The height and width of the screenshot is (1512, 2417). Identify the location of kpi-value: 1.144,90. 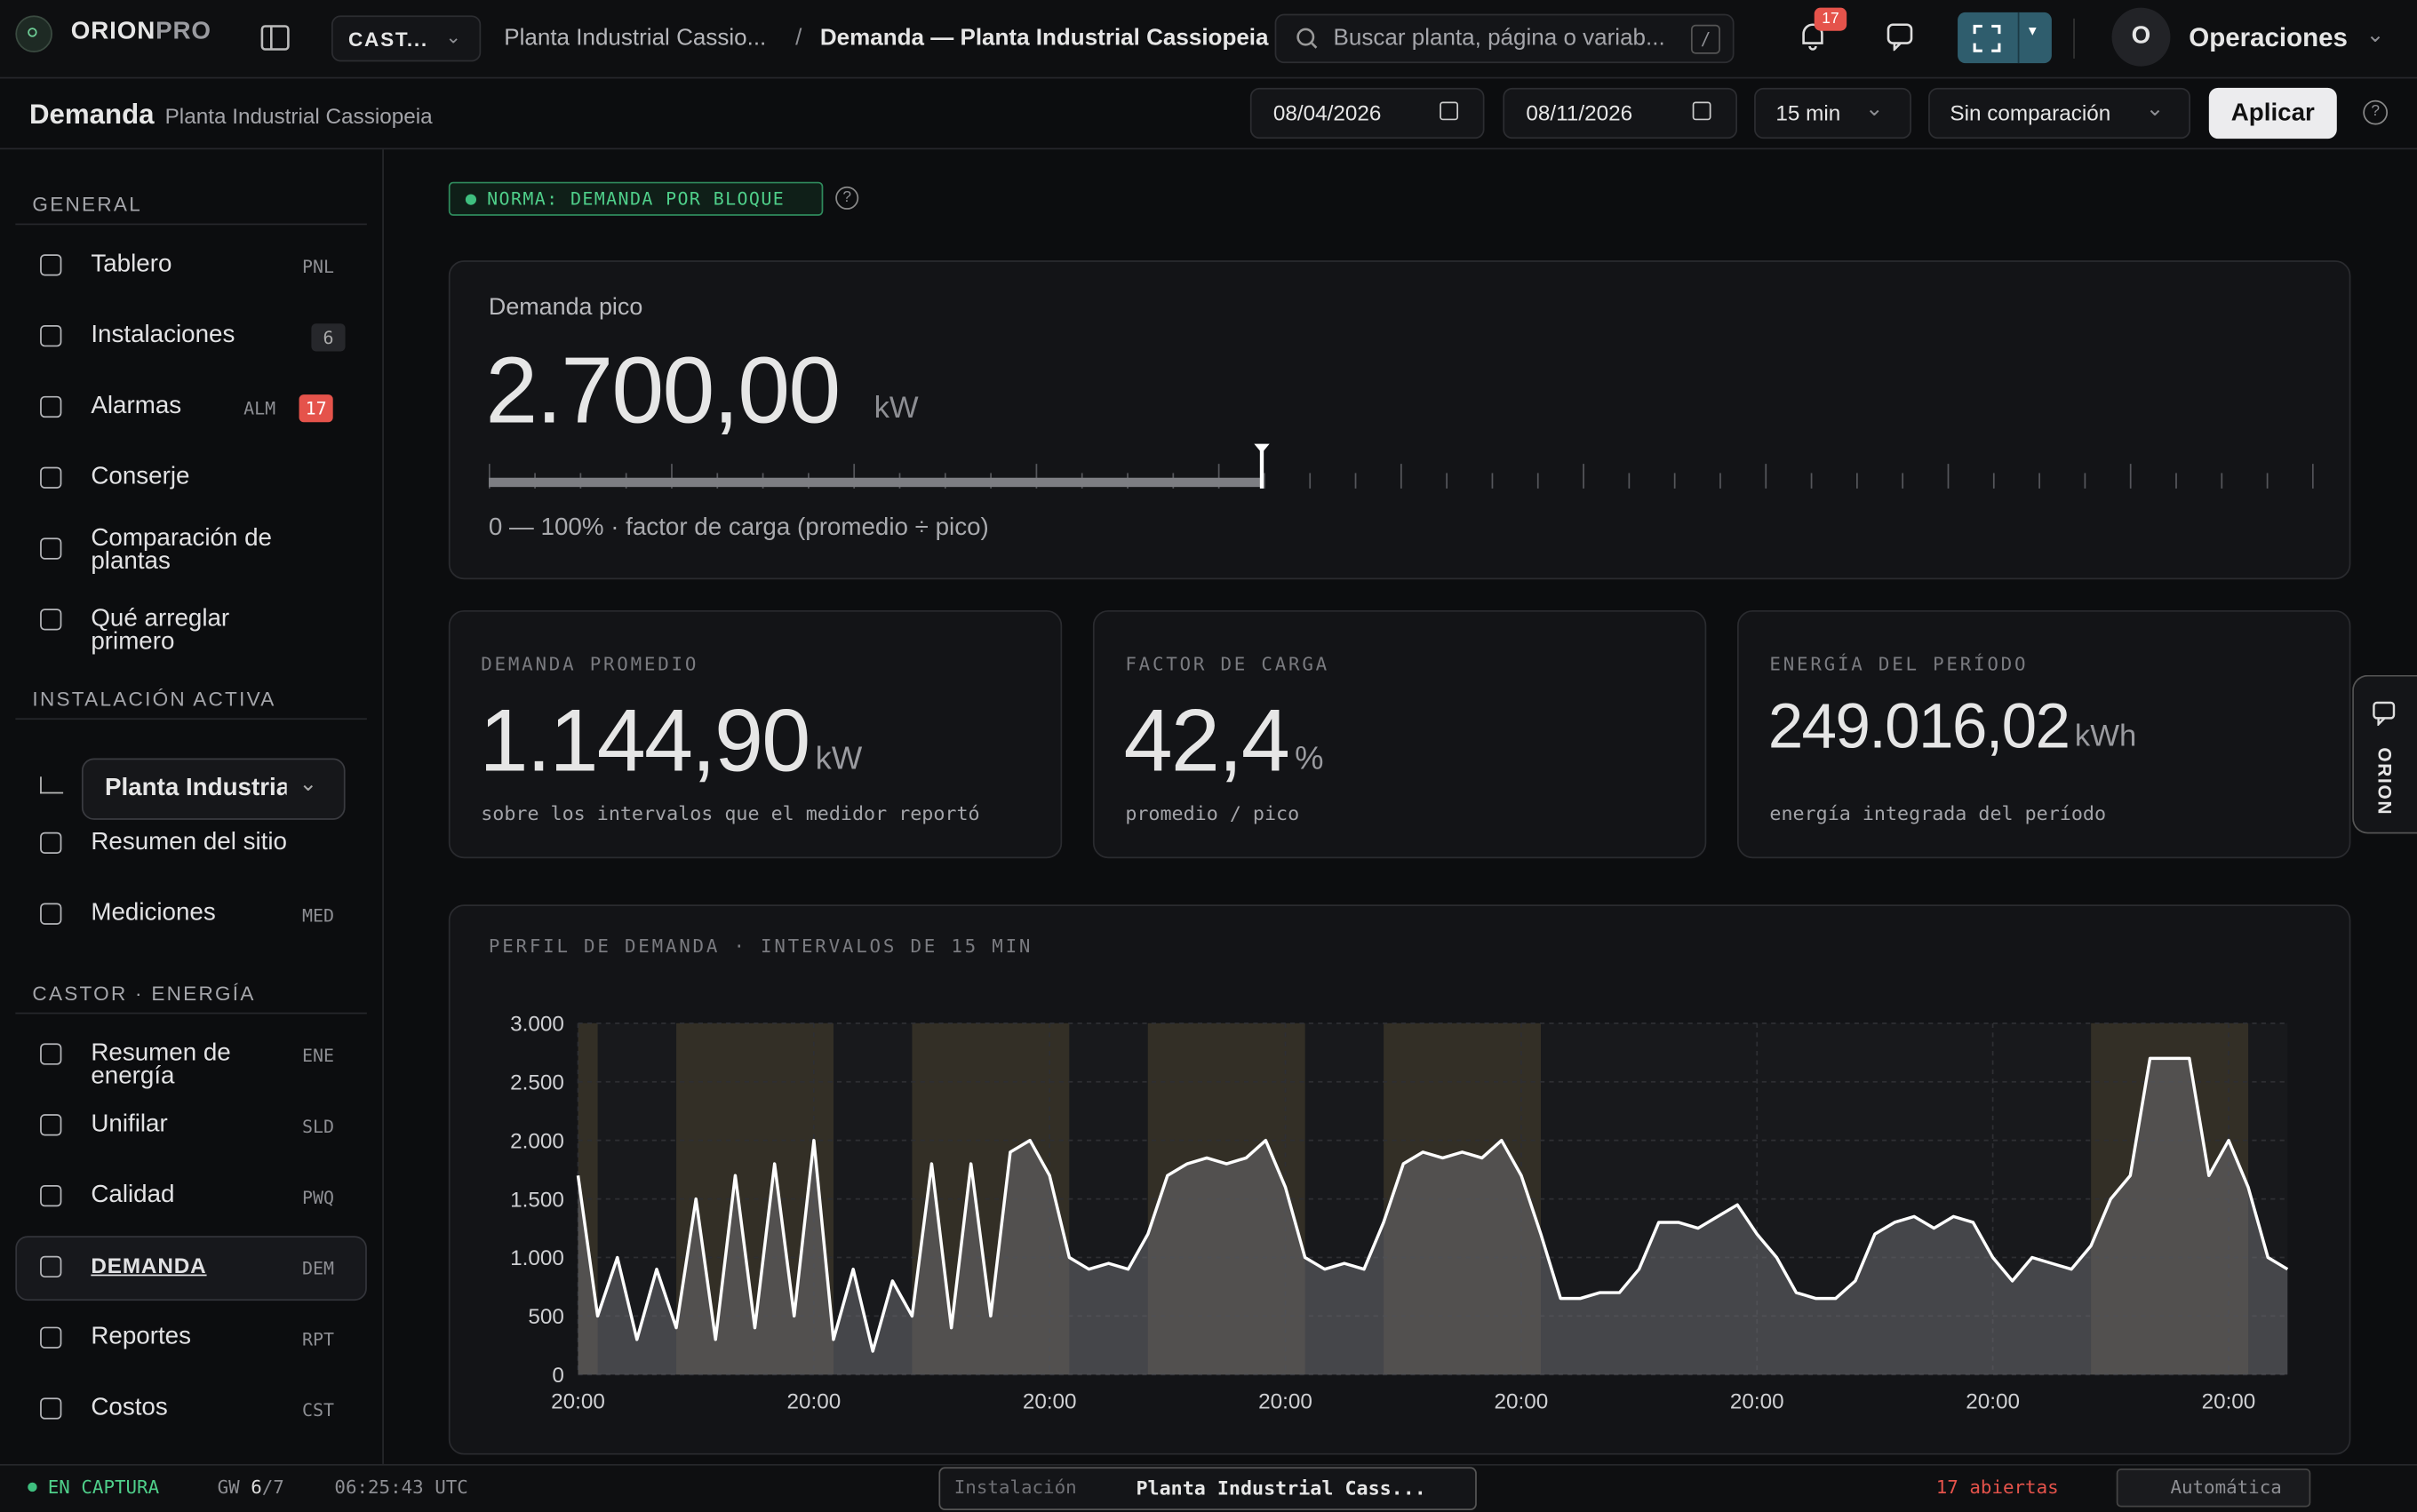
(644, 741).